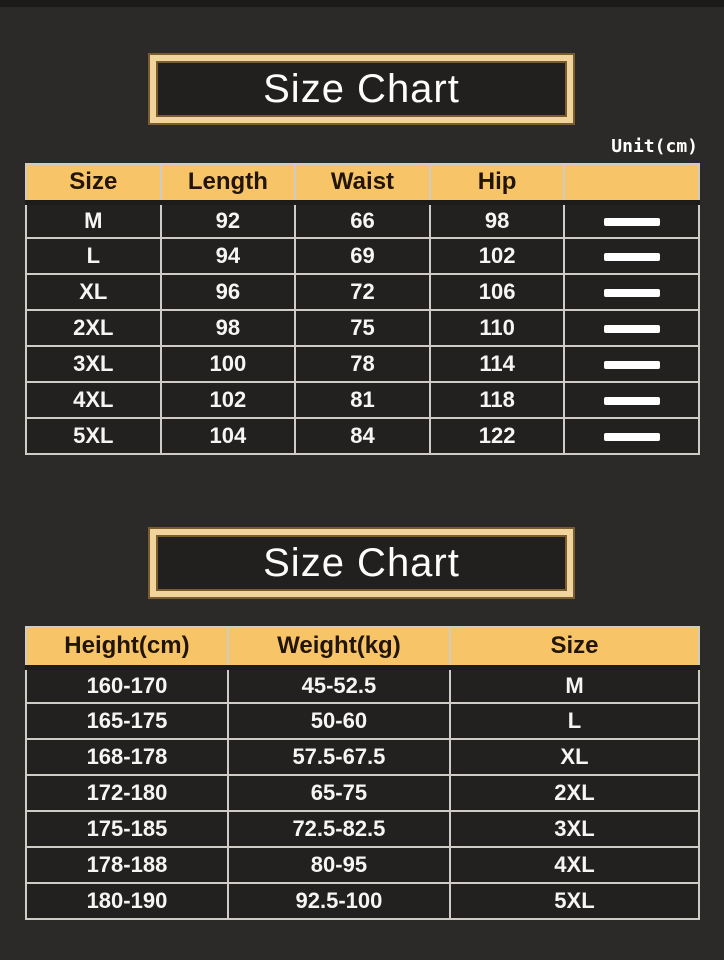  I want to click on top-edge-divider, so click(362, 3).